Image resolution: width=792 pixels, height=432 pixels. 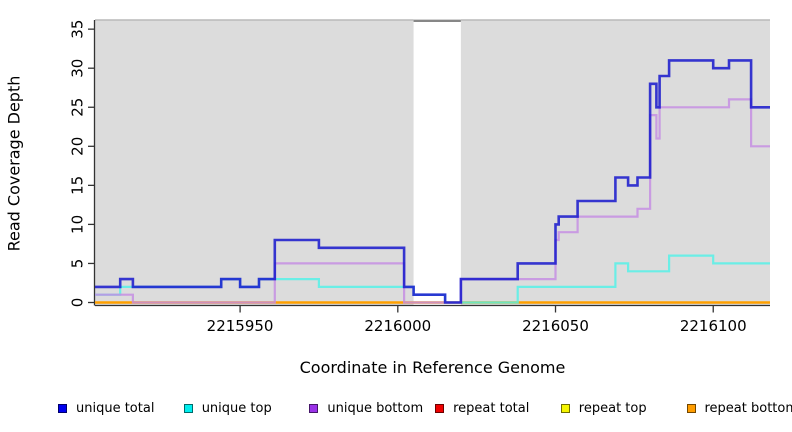 What do you see at coordinates (432, 367) in the screenshot?
I see `x-axis-title: Coordinate in Reference Genome` at bounding box center [432, 367].